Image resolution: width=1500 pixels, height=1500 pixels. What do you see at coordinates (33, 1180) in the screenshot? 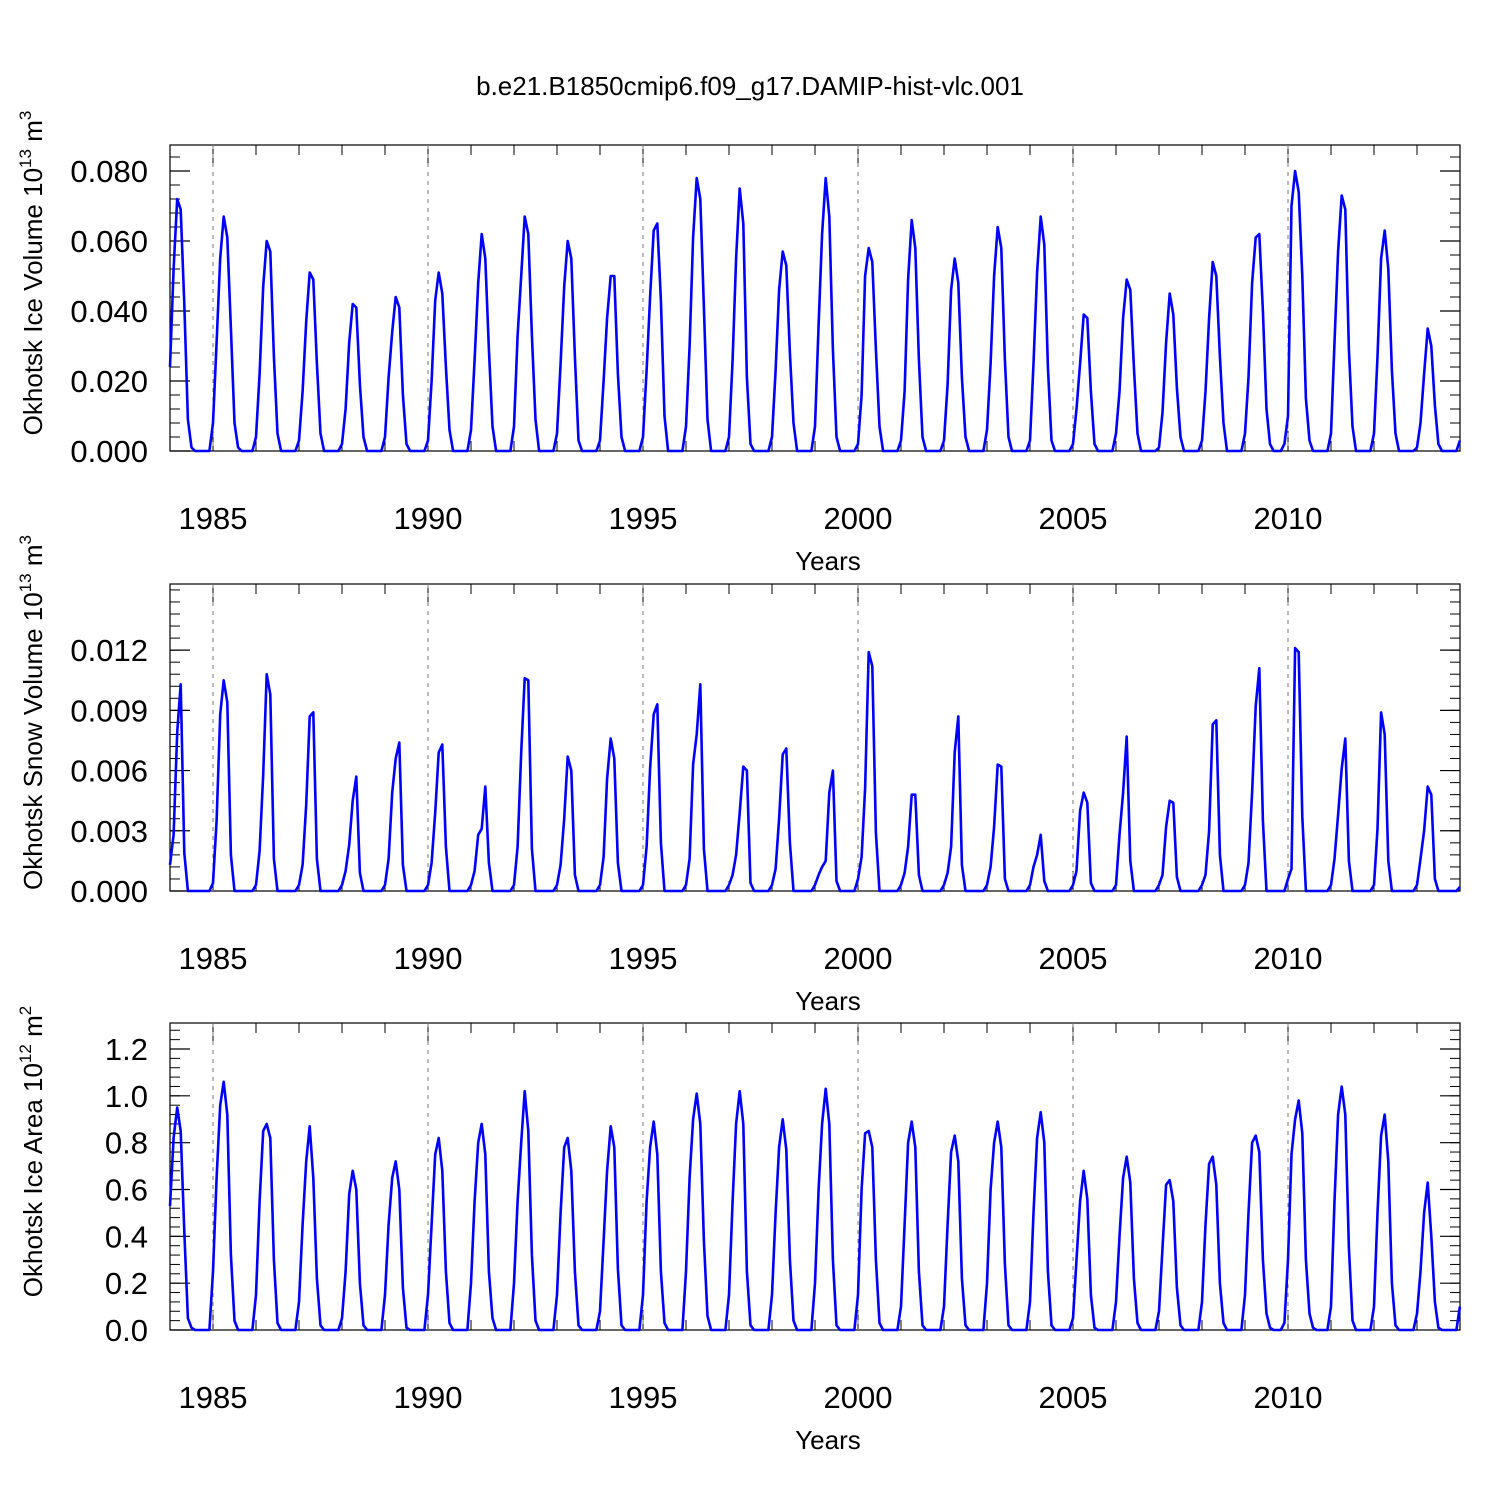
I see `y-axis-label-text: Okhotsk Ice Area 10` at bounding box center [33, 1180].